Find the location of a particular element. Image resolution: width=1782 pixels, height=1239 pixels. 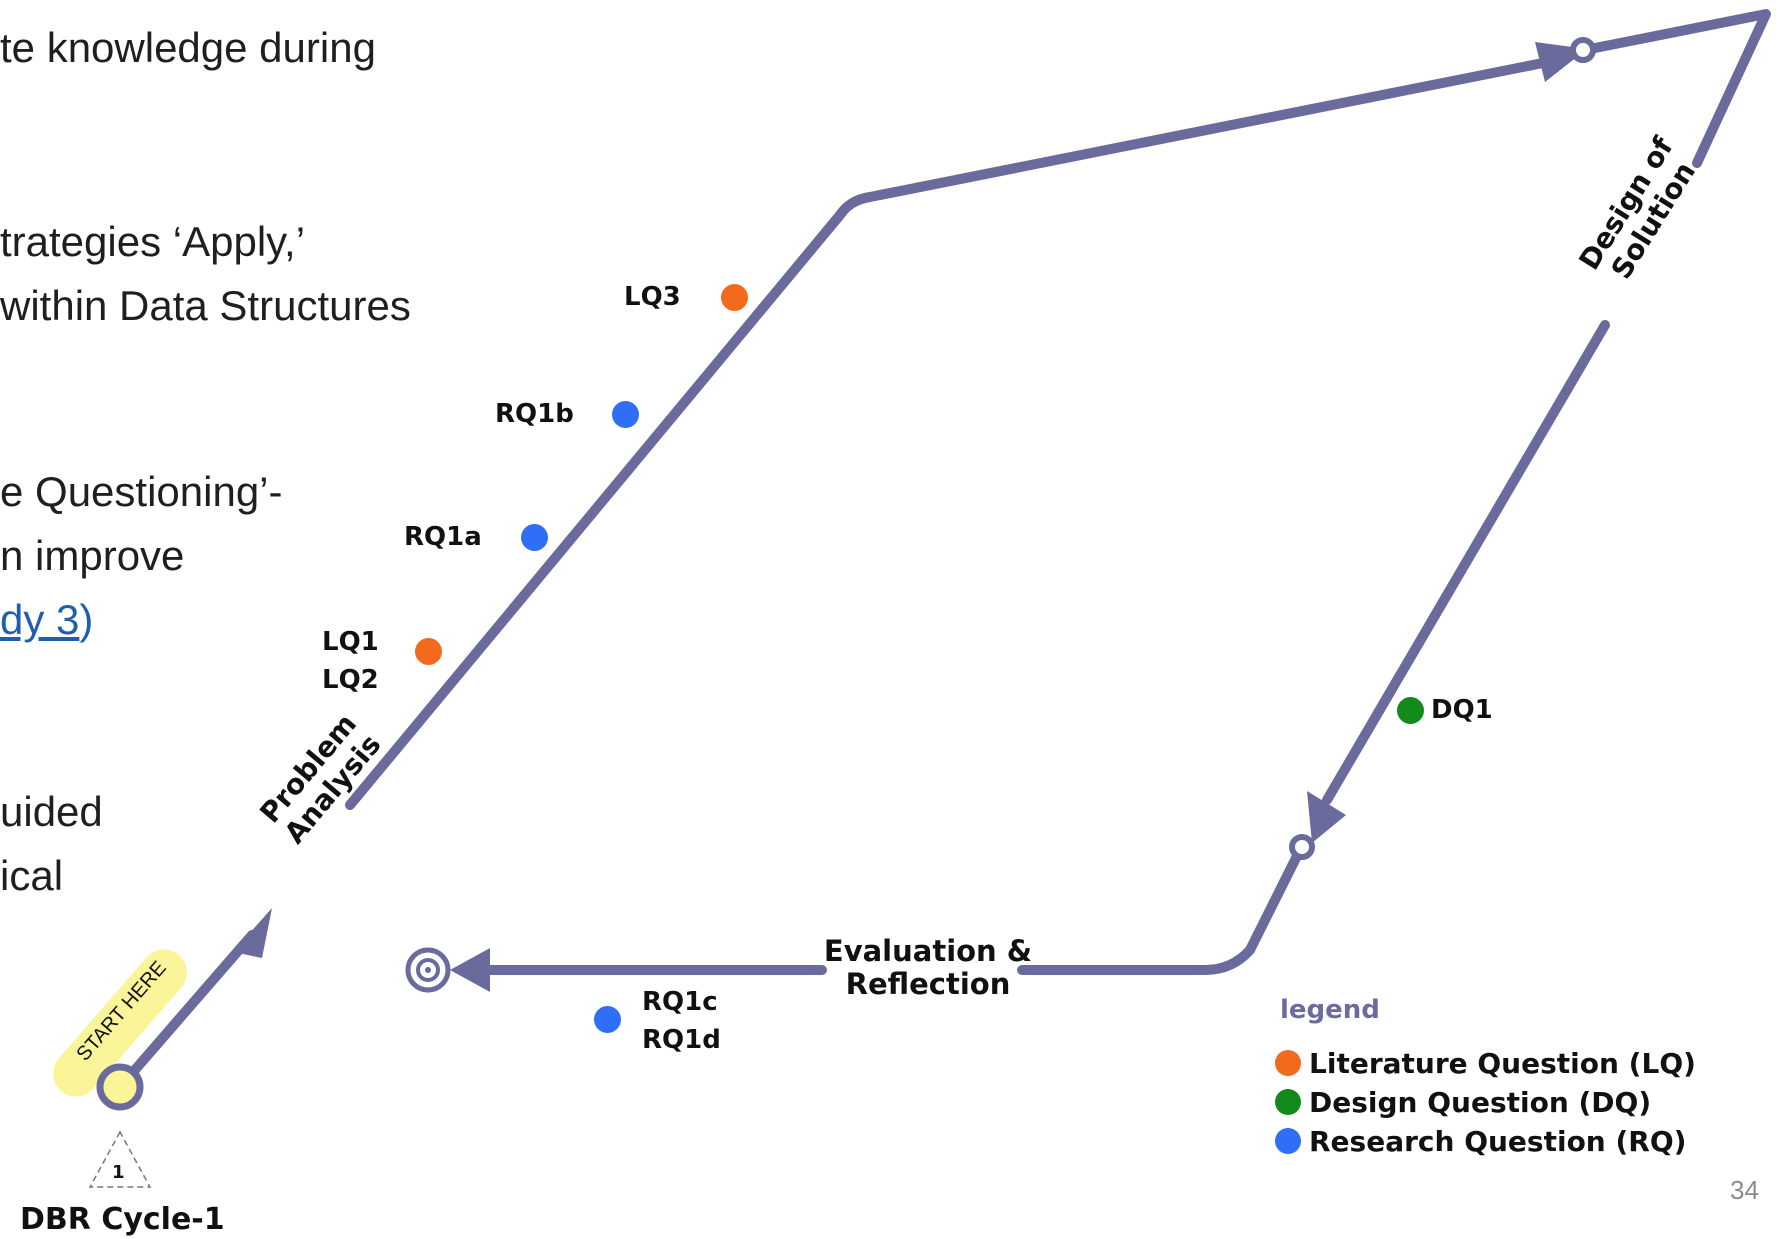

legend-item-literature: Literature Question (LQ) is located at coordinates (1485, 1063).